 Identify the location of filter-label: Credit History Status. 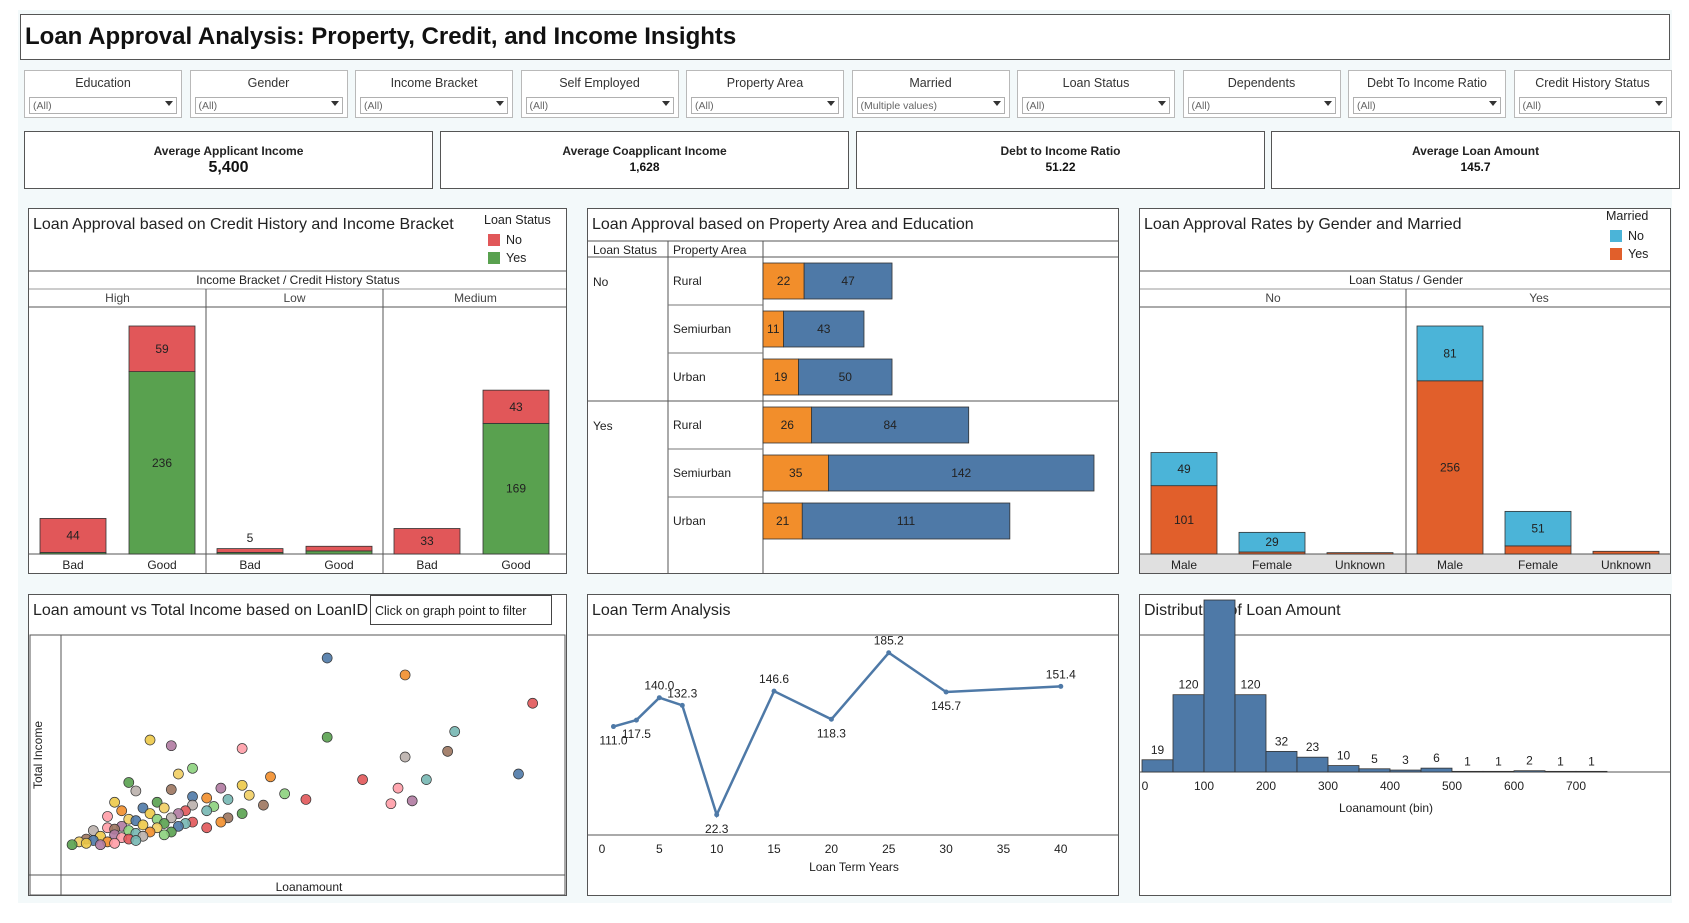
(1592, 83).